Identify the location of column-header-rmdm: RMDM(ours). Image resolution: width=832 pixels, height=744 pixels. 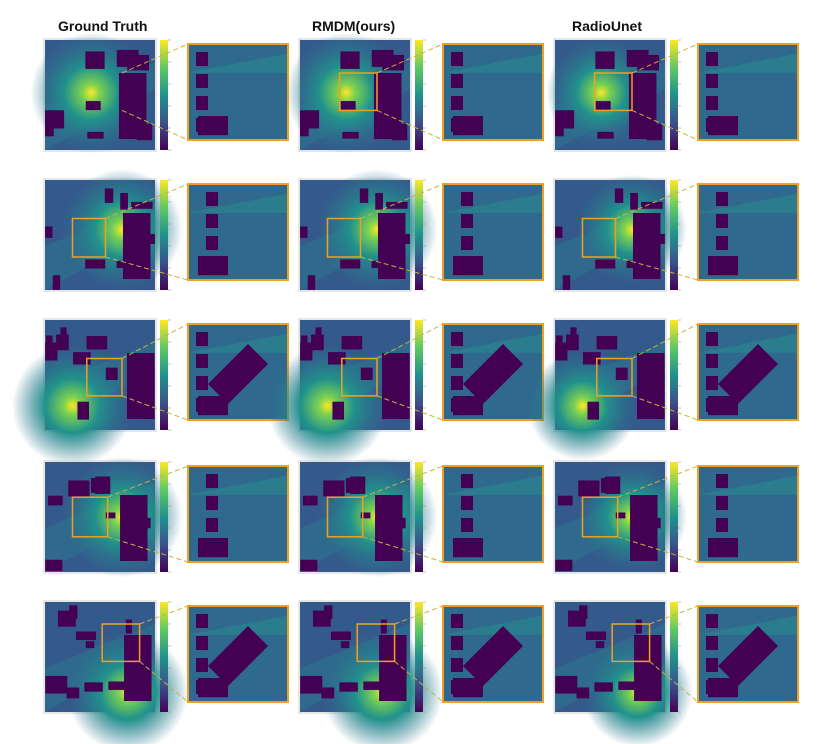
(354, 26).